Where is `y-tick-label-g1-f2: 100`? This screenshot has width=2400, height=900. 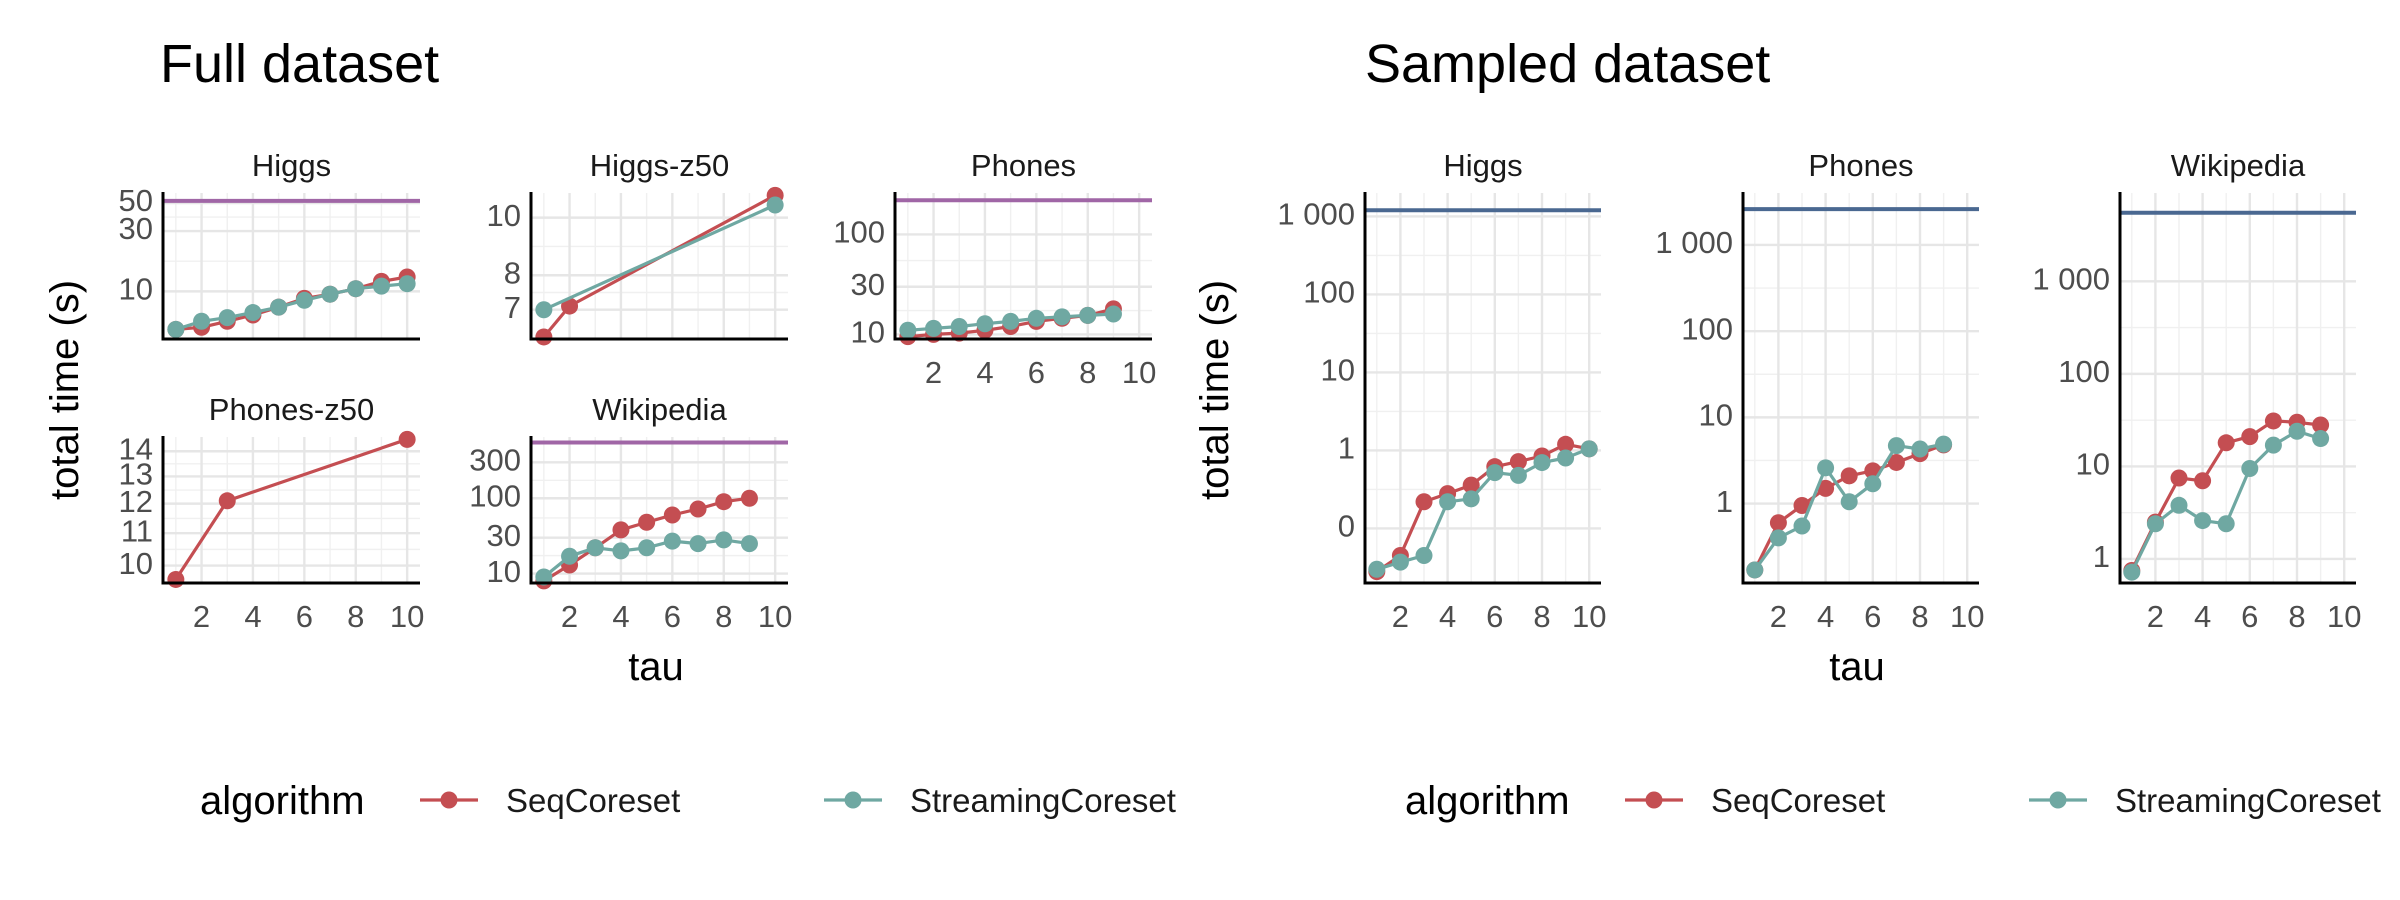
y-tick-label-g1-f2: 100 is located at coordinates (2084, 371).